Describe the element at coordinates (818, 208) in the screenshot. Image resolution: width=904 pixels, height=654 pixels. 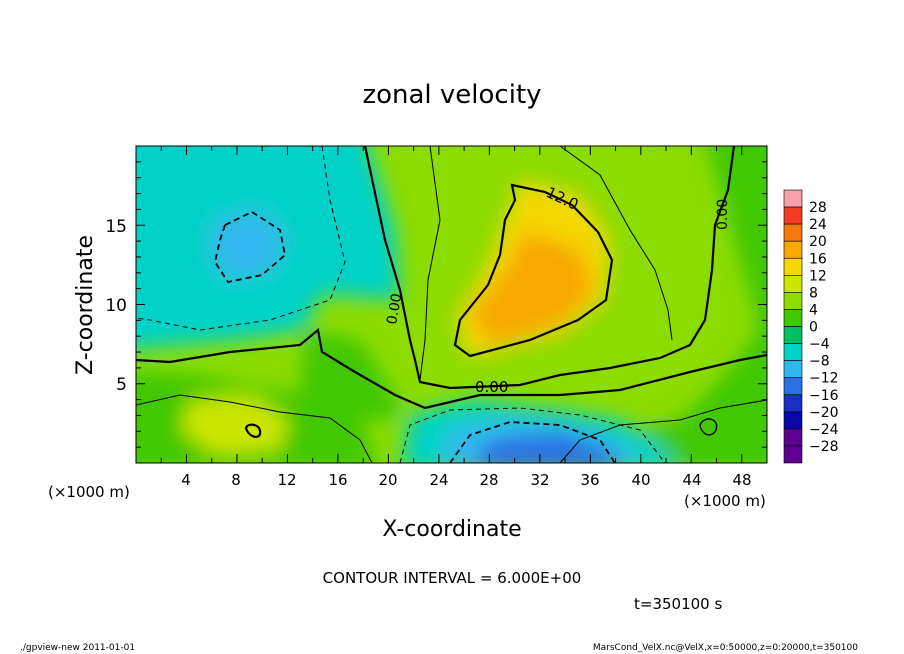
I see `colorbar-level-label: 28` at that location.